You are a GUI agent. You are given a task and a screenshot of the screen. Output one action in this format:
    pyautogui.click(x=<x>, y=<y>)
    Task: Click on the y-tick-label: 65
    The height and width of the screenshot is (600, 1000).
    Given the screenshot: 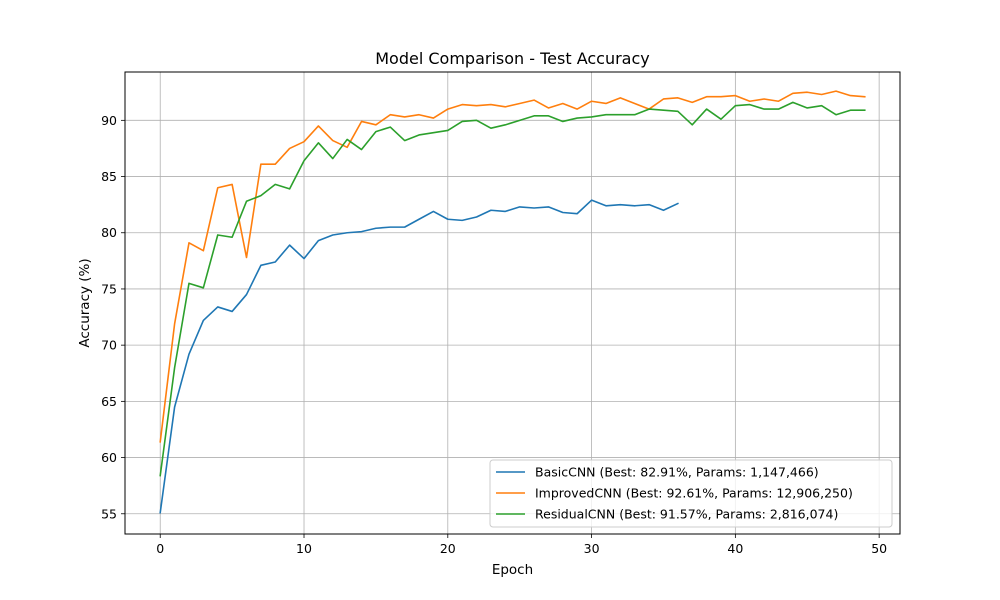 What is the action you would take?
    pyautogui.click(x=109, y=401)
    